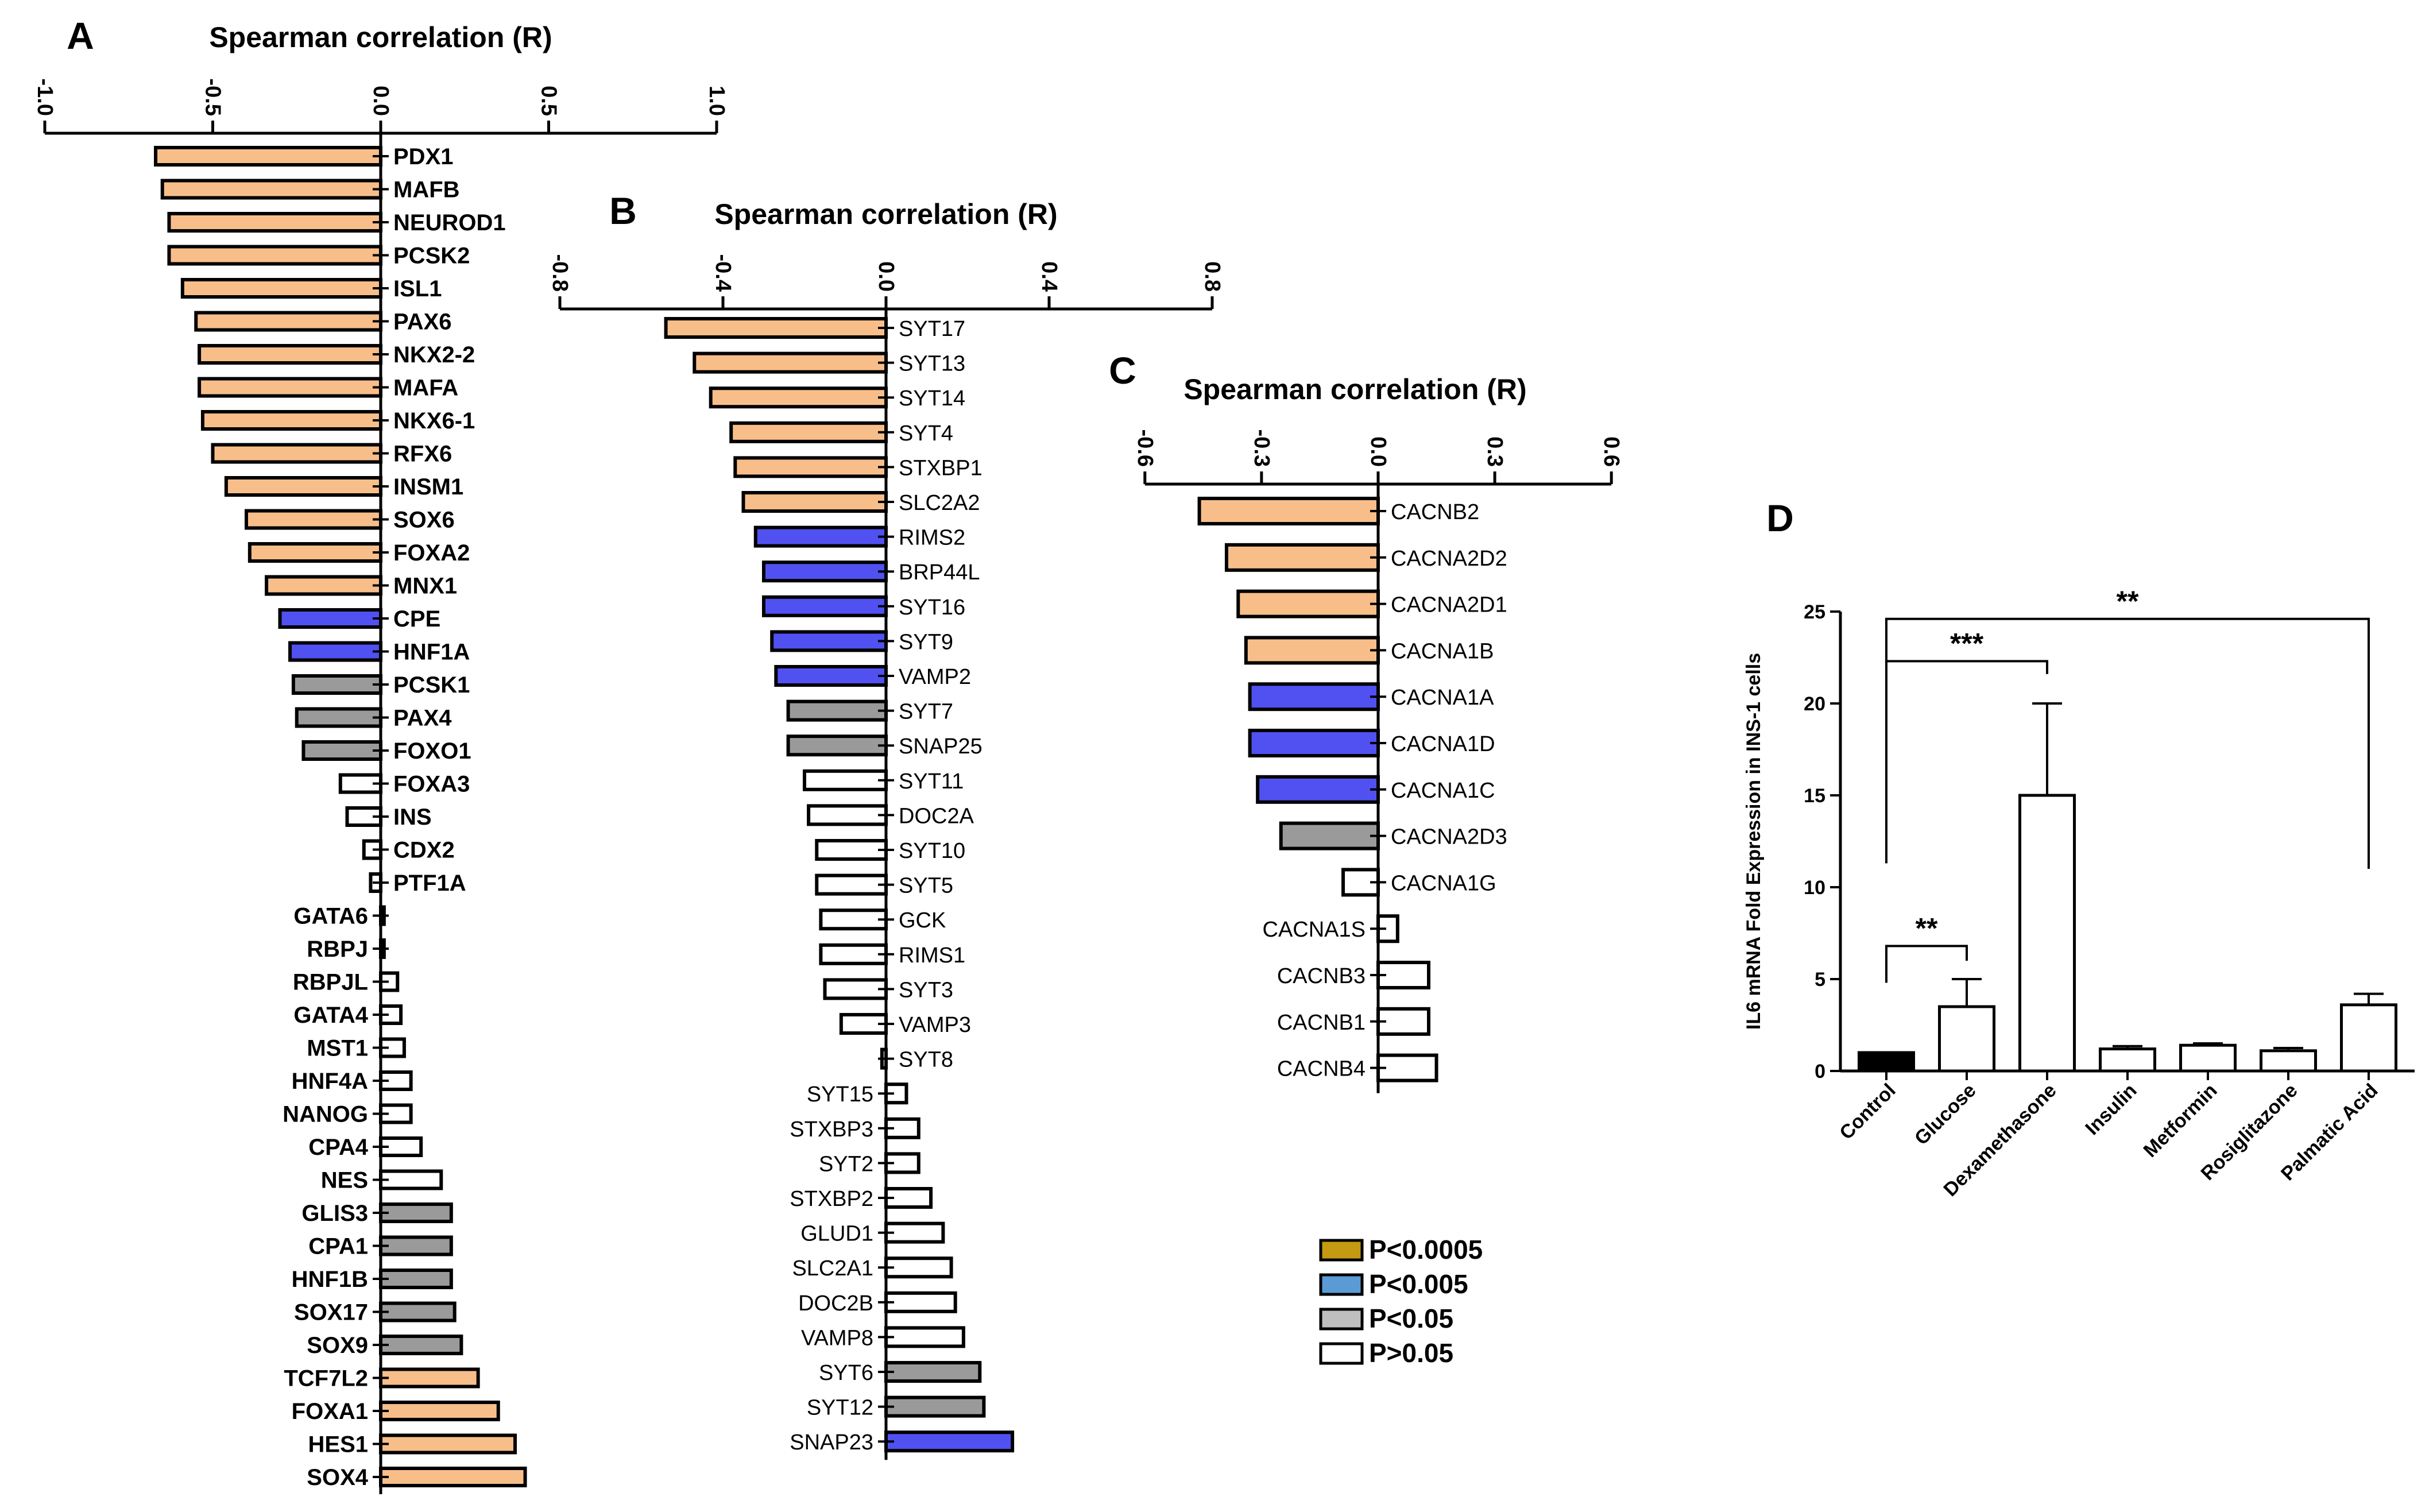  What do you see at coordinates (1308, 603) in the screenshot?
I see `panel-c-bar-cacna2d1` at bounding box center [1308, 603].